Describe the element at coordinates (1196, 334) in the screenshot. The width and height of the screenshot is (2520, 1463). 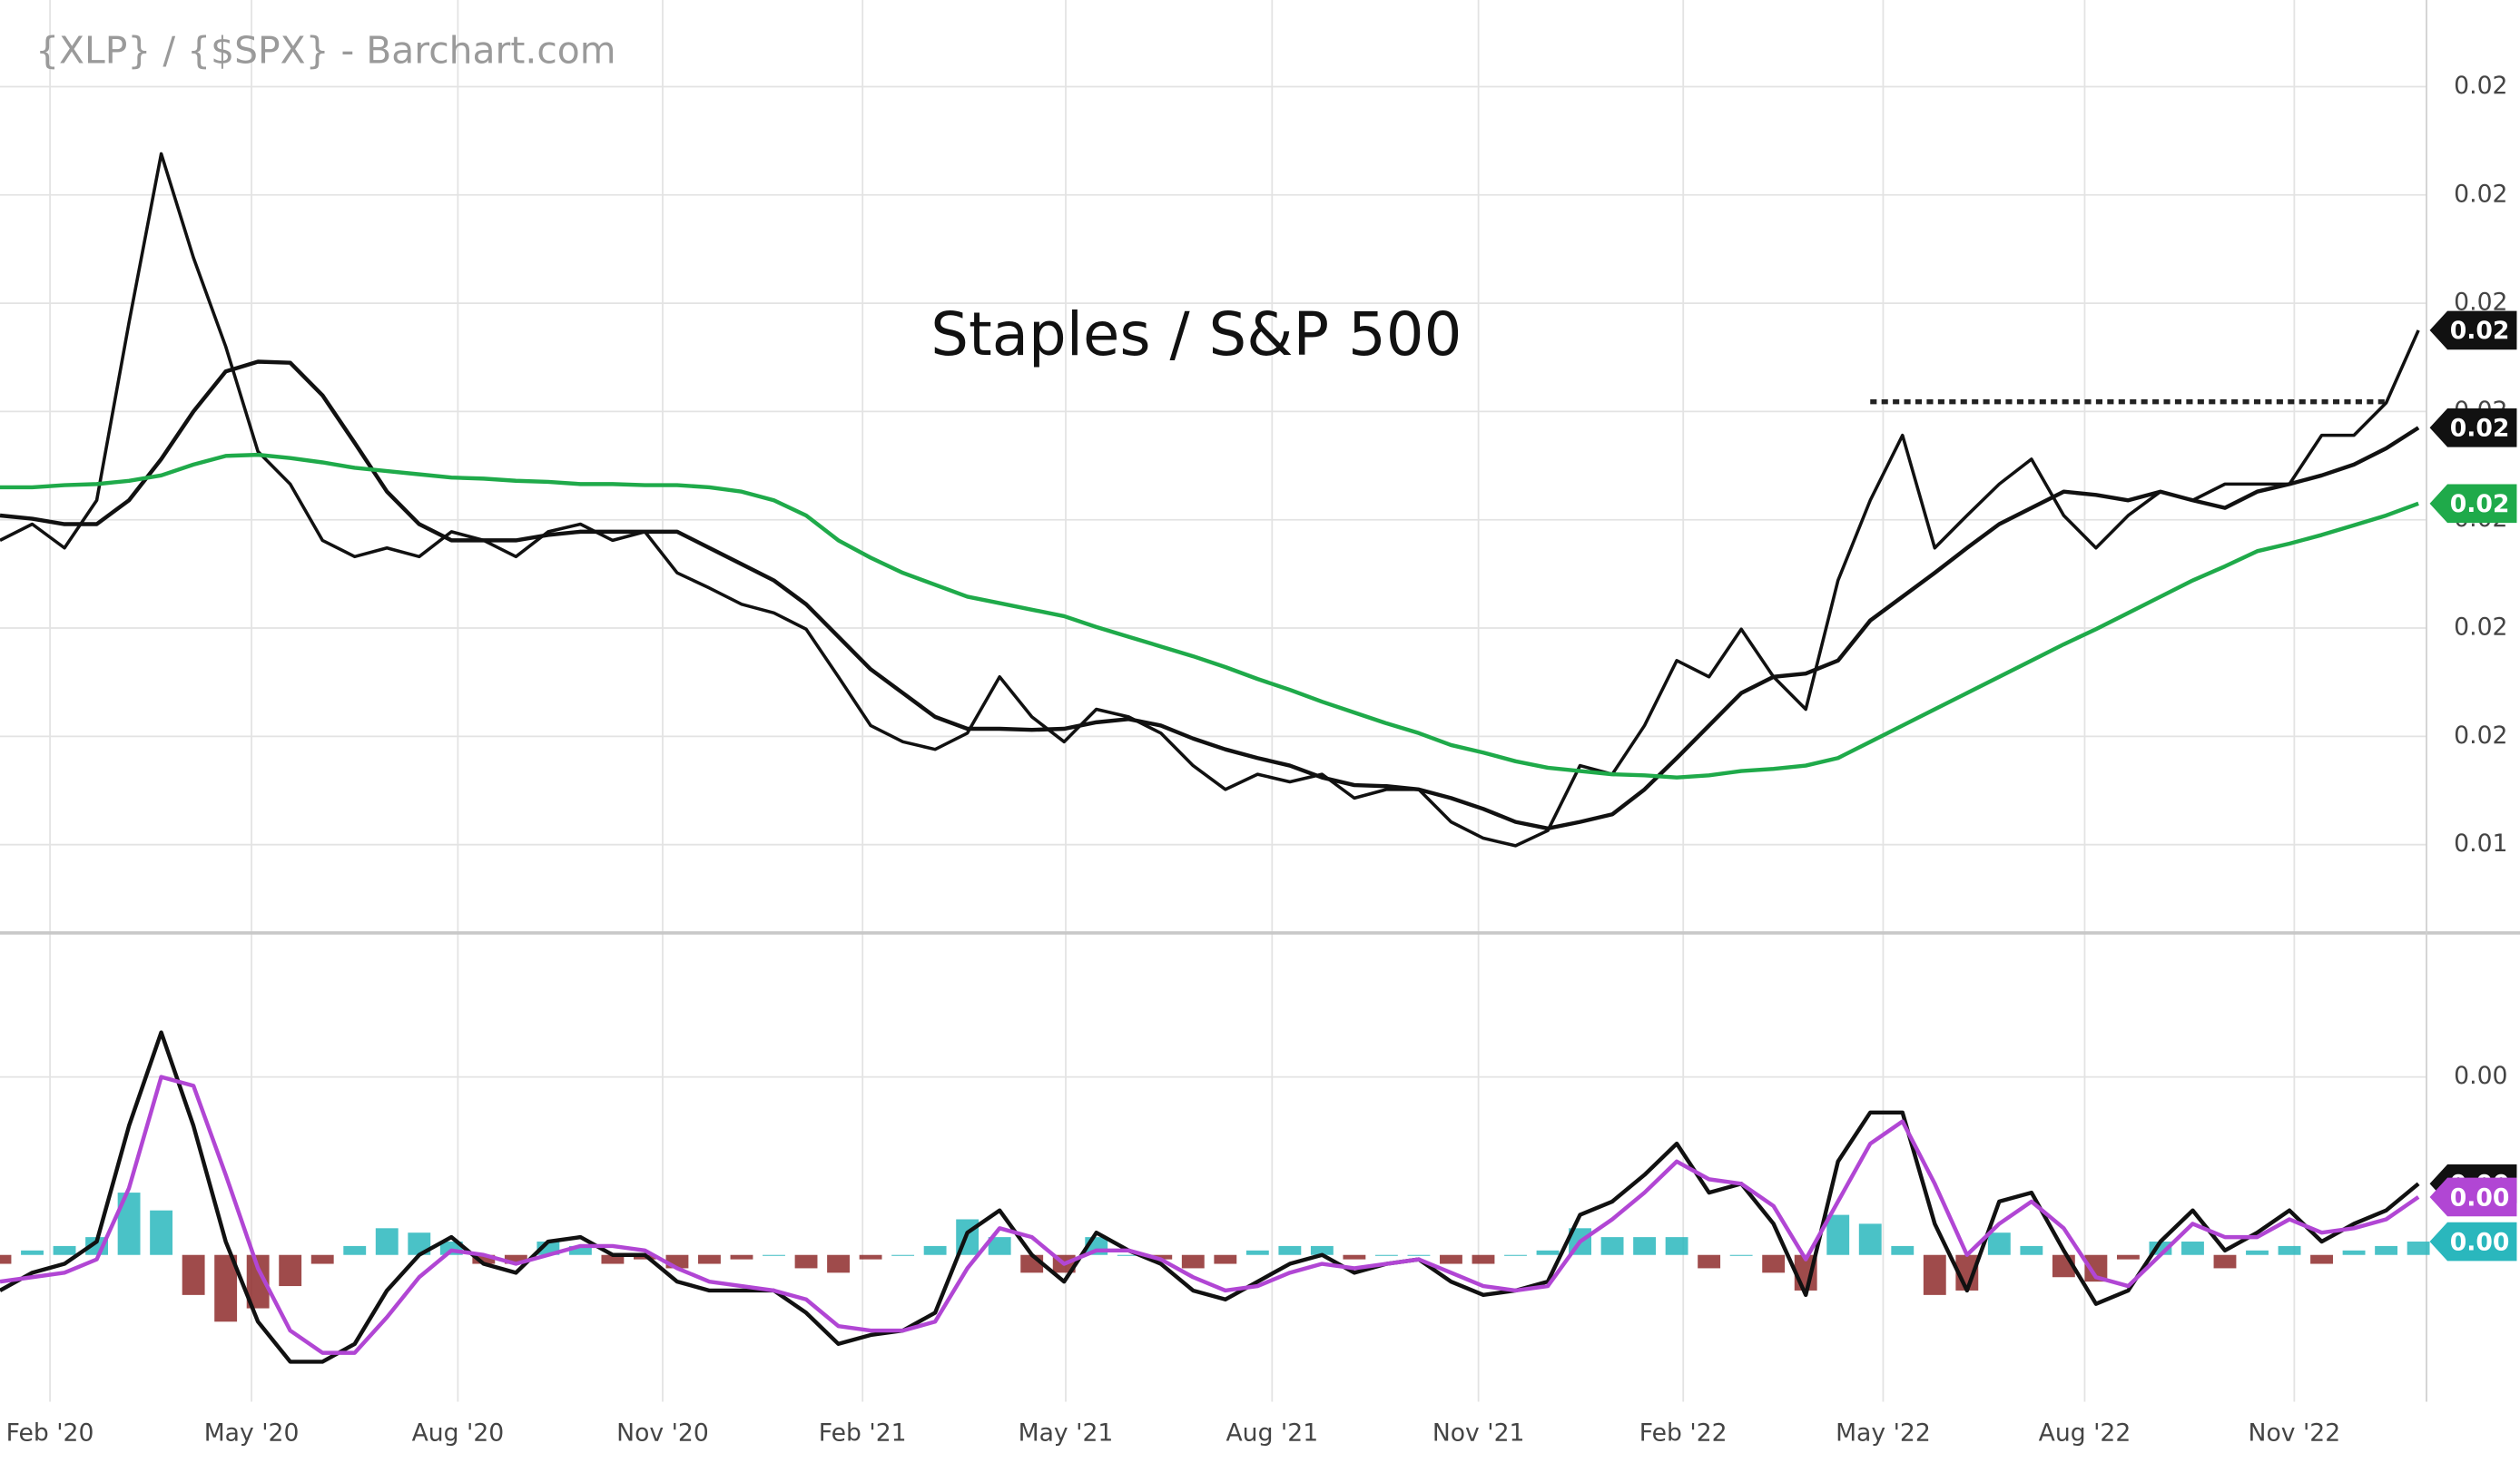
I see `annotation: Staples / S&P 500` at that location.